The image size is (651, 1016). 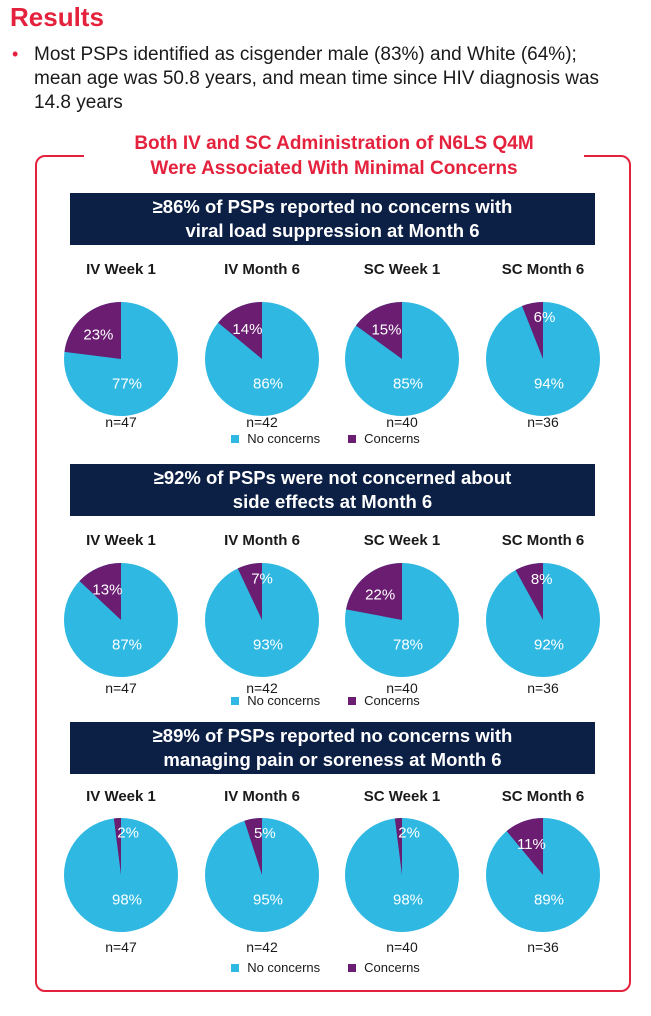 I want to click on pie-chart: 8% 92%, so click(x=543, y=620).